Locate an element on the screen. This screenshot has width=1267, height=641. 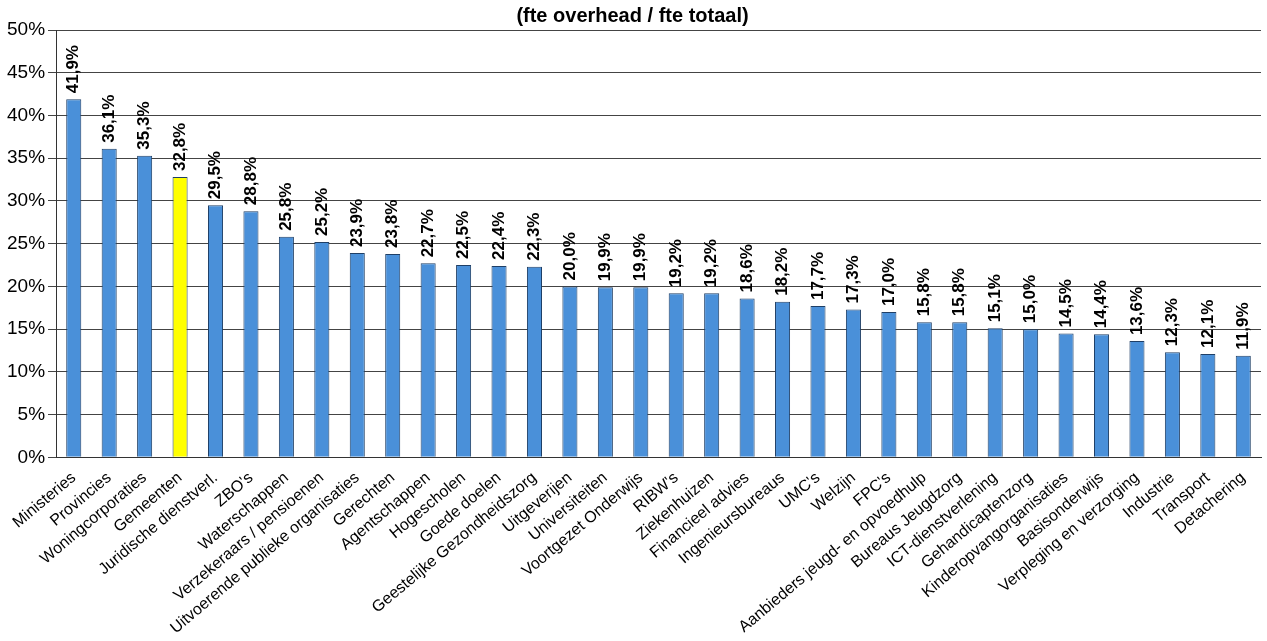
data-label: 22,3% is located at coordinates (534, 236).